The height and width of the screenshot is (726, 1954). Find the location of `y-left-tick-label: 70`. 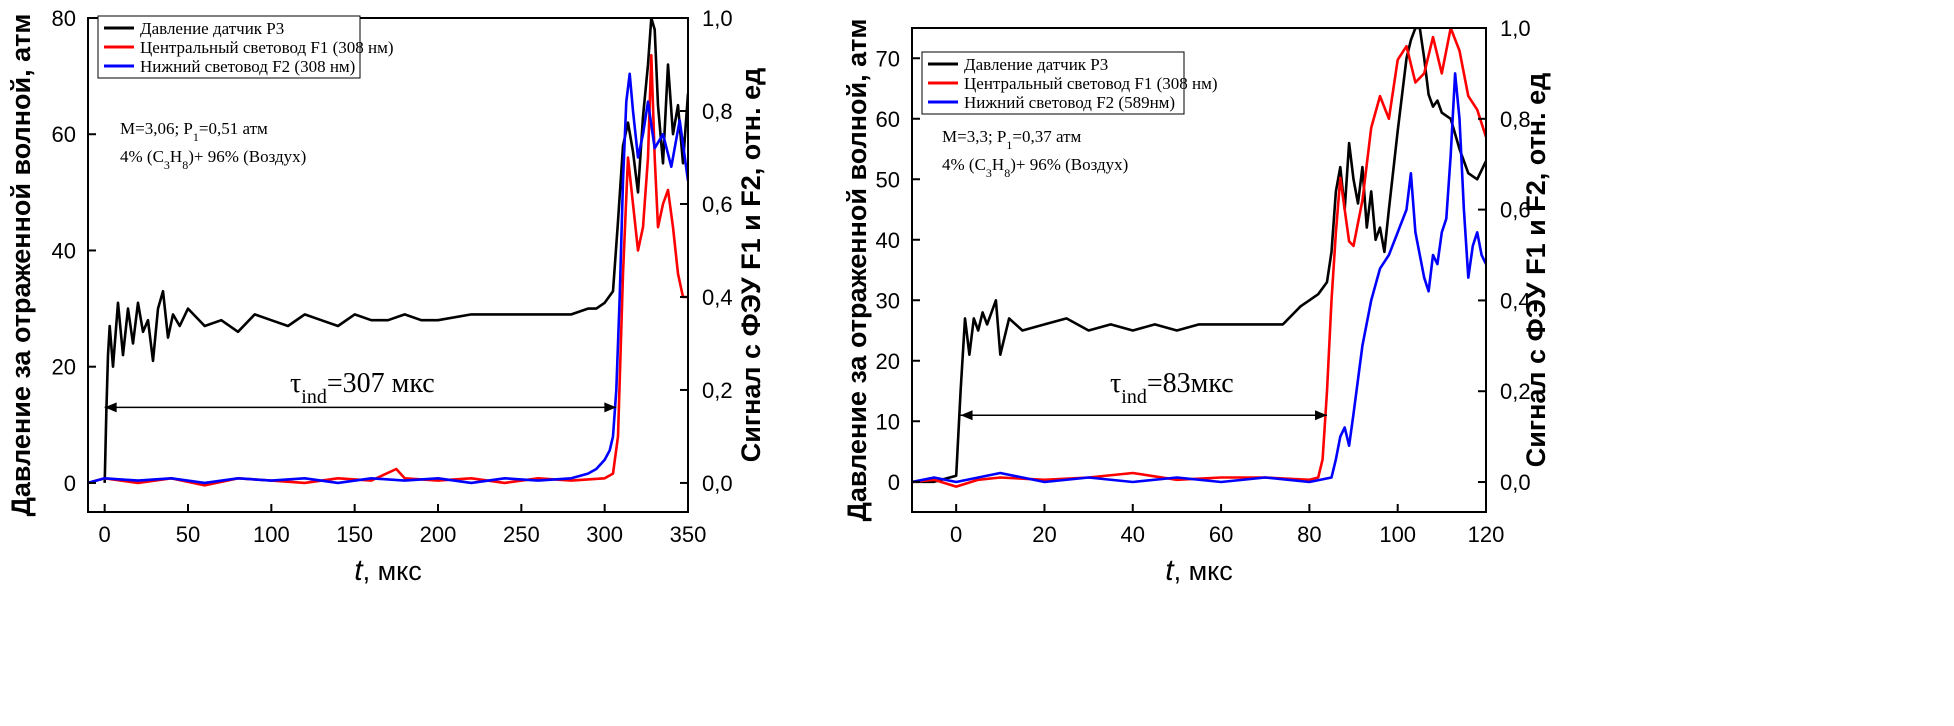

y-left-tick-label: 70 is located at coordinates (888, 58).